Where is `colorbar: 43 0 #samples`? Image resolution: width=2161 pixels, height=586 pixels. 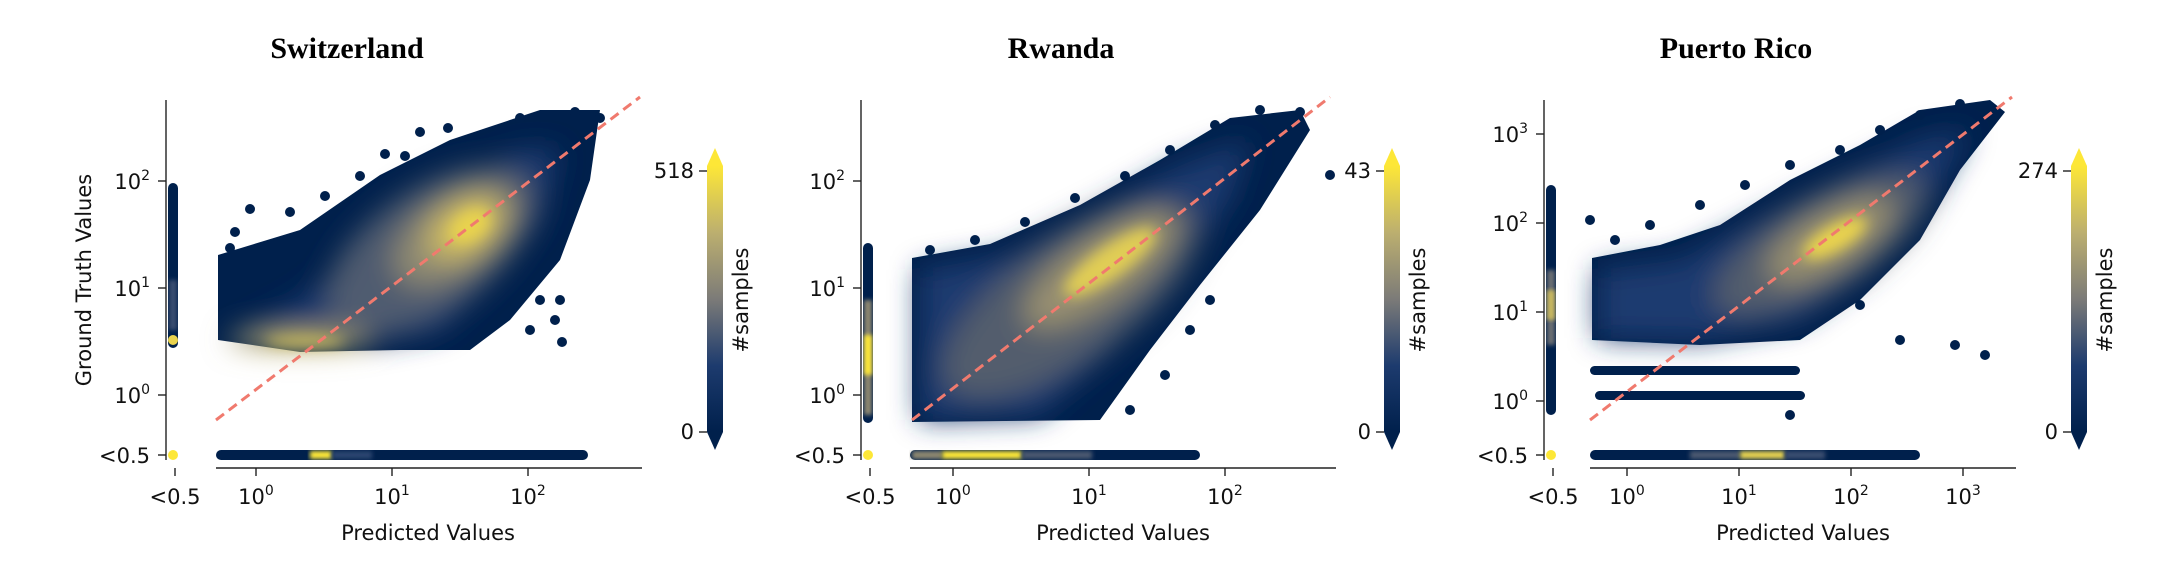 colorbar: 43 0 #samples is located at coordinates (1387, 299).